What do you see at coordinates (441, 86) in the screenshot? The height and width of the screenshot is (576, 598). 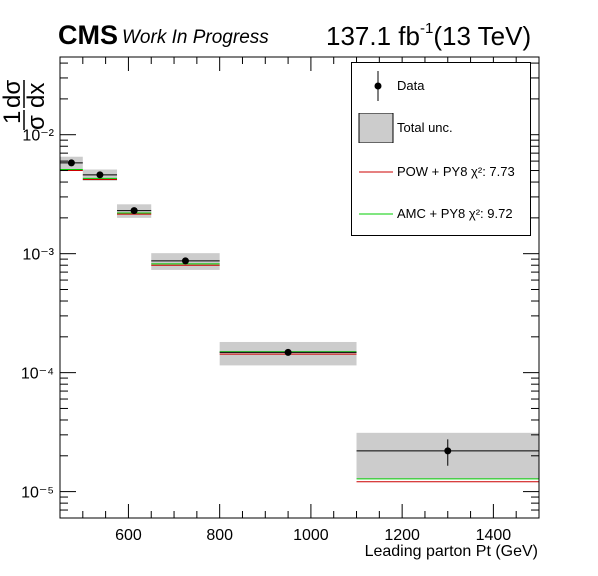 I see `legend-item-data: Data` at bounding box center [441, 86].